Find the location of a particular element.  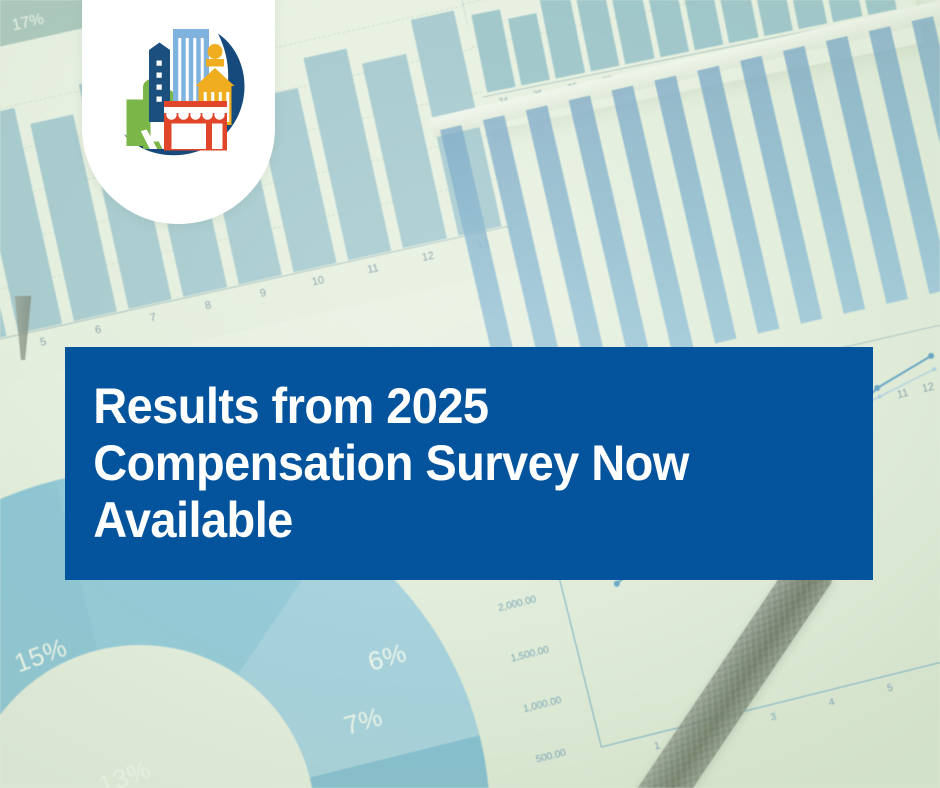

navy-tower-roof is located at coordinates (159, 46).